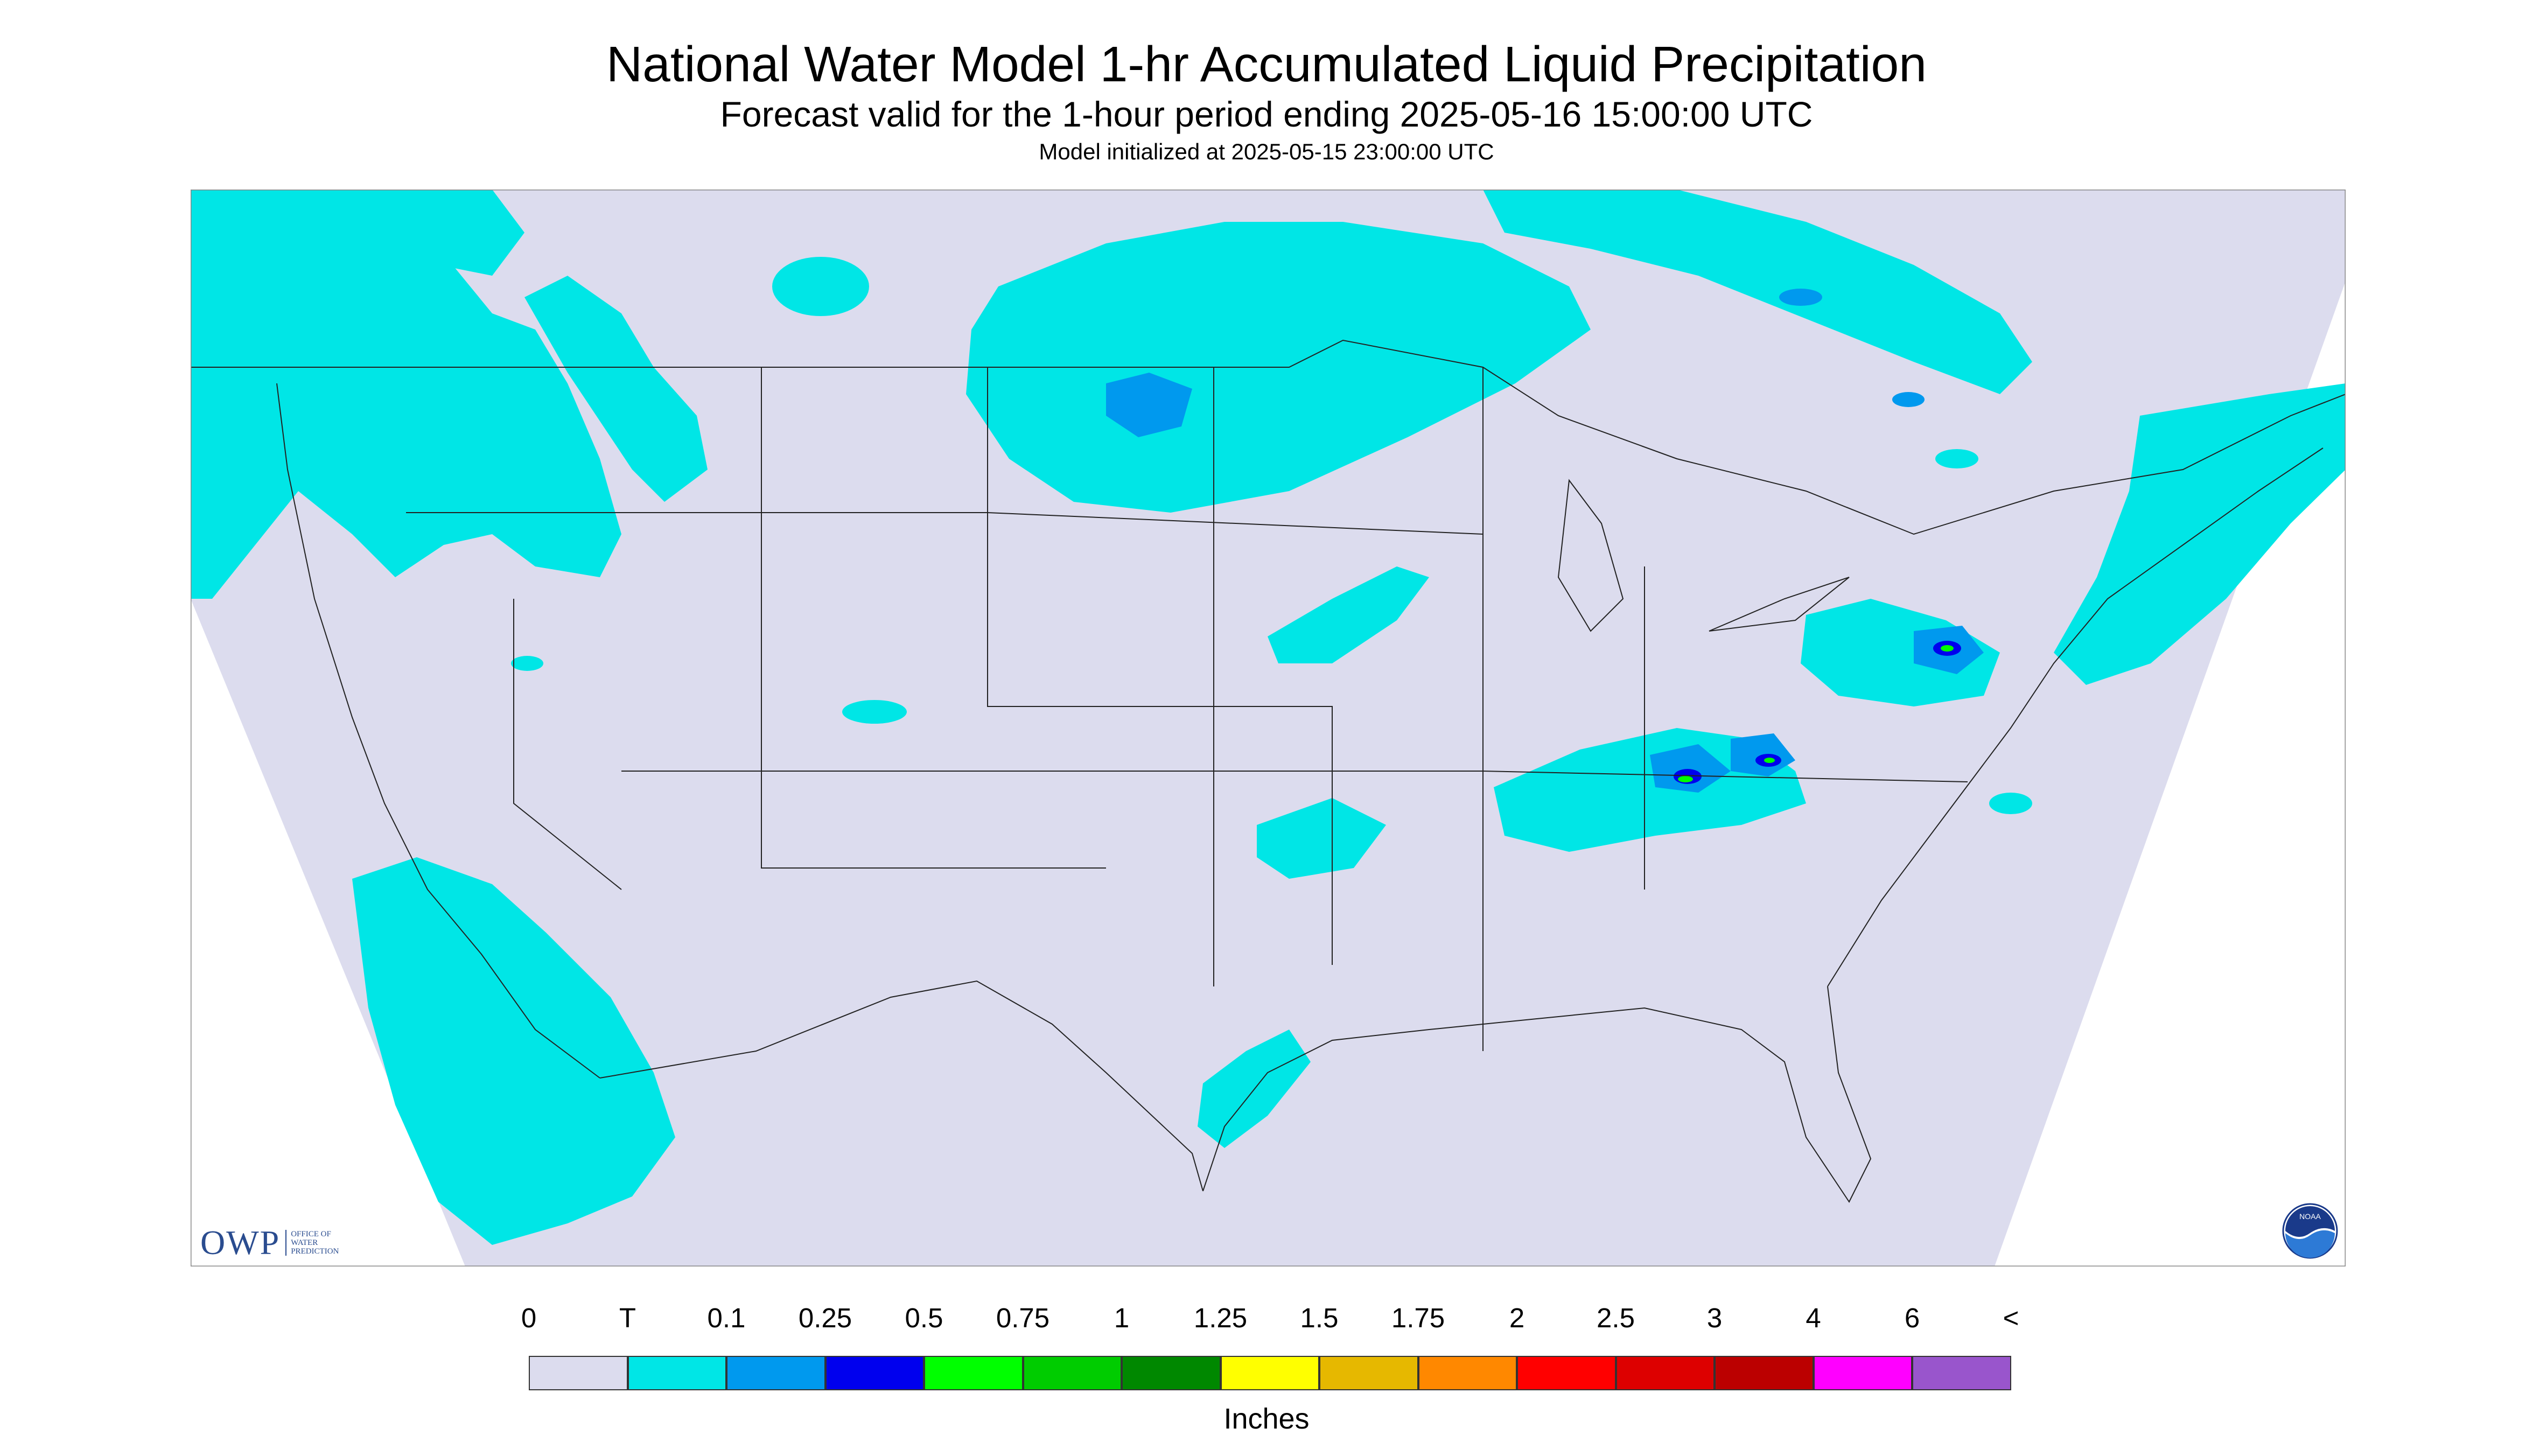 This screenshot has width=2533, height=1456. Describe the element at coordinates (1816, 713) in the screenshot. I see `half-inch-precip-areas` at that location.